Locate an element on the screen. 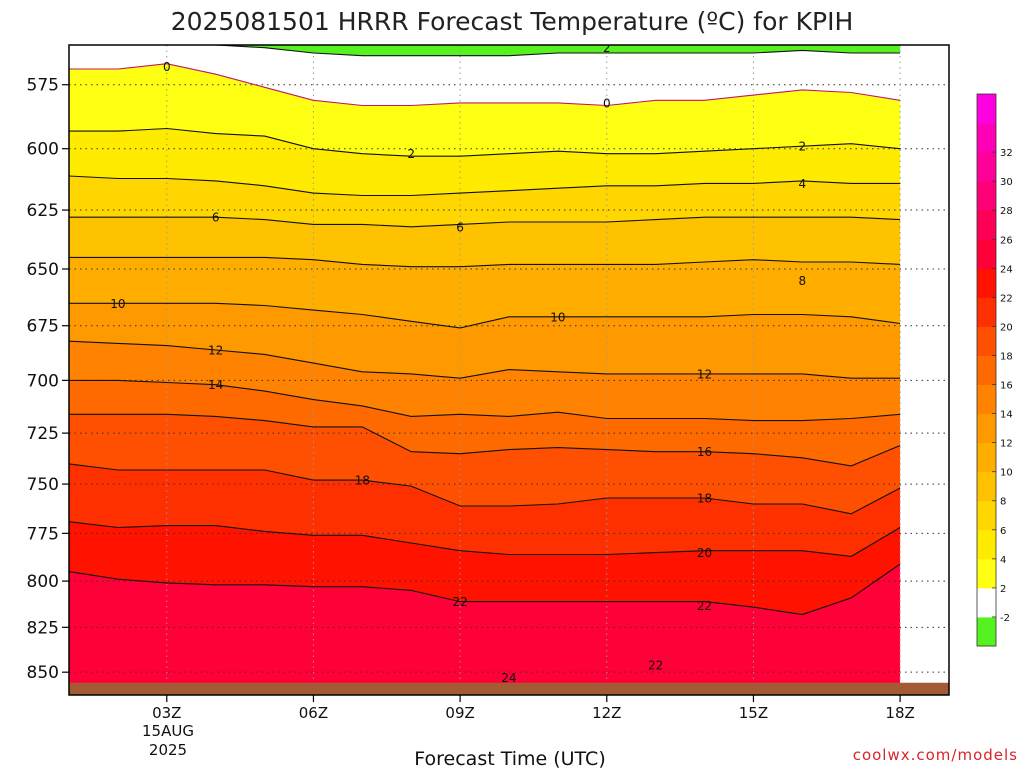 The image size is (1024, 768). colorbar-tick-label: 22 is located at coordinates (1006, 298).